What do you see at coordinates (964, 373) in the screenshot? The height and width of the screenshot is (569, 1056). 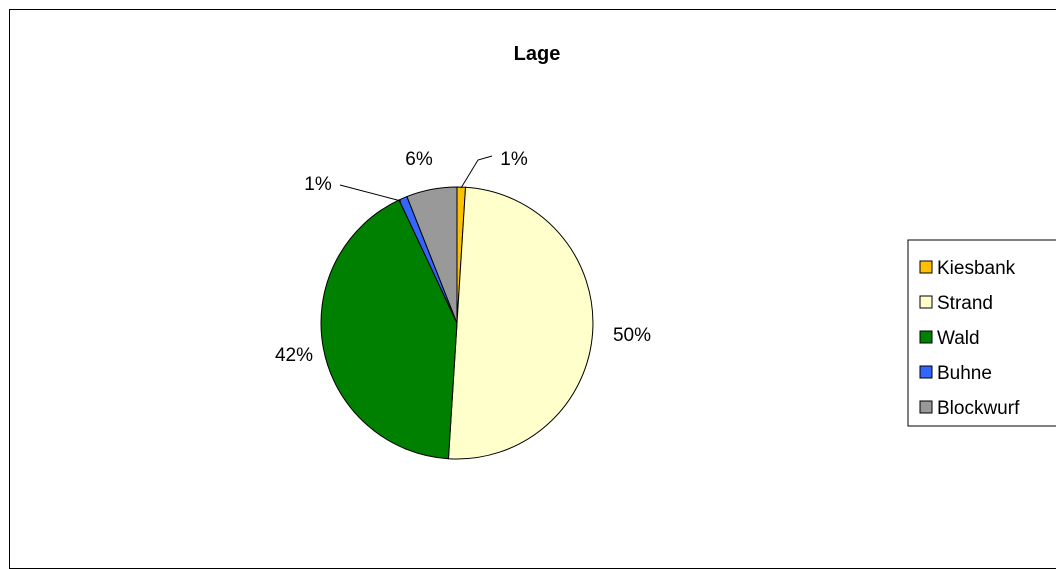 I see `legend-label-buhne: Buhne` at bounding box center [964, 373].